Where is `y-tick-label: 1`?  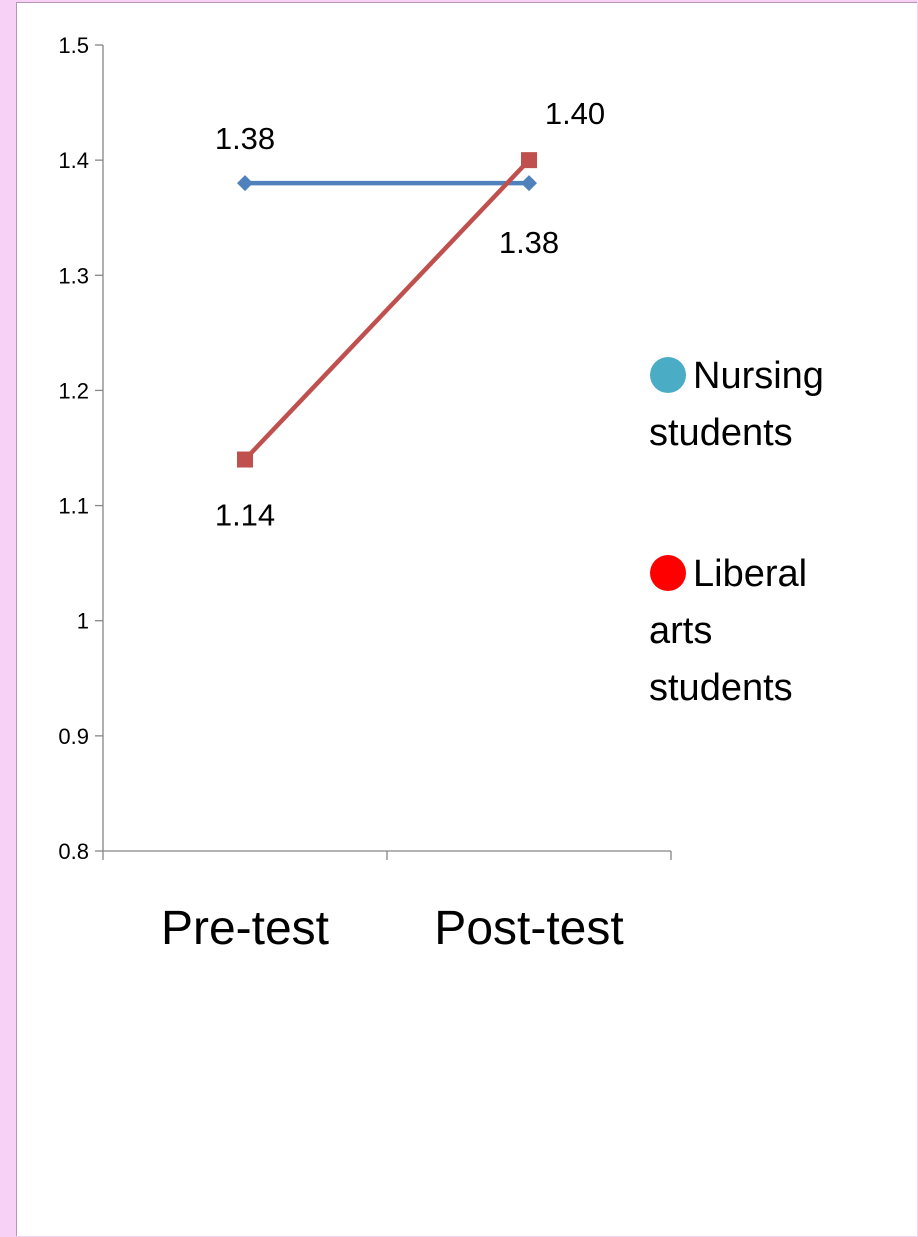
y-tick-label: 1 is located at coordinates (83, 621).